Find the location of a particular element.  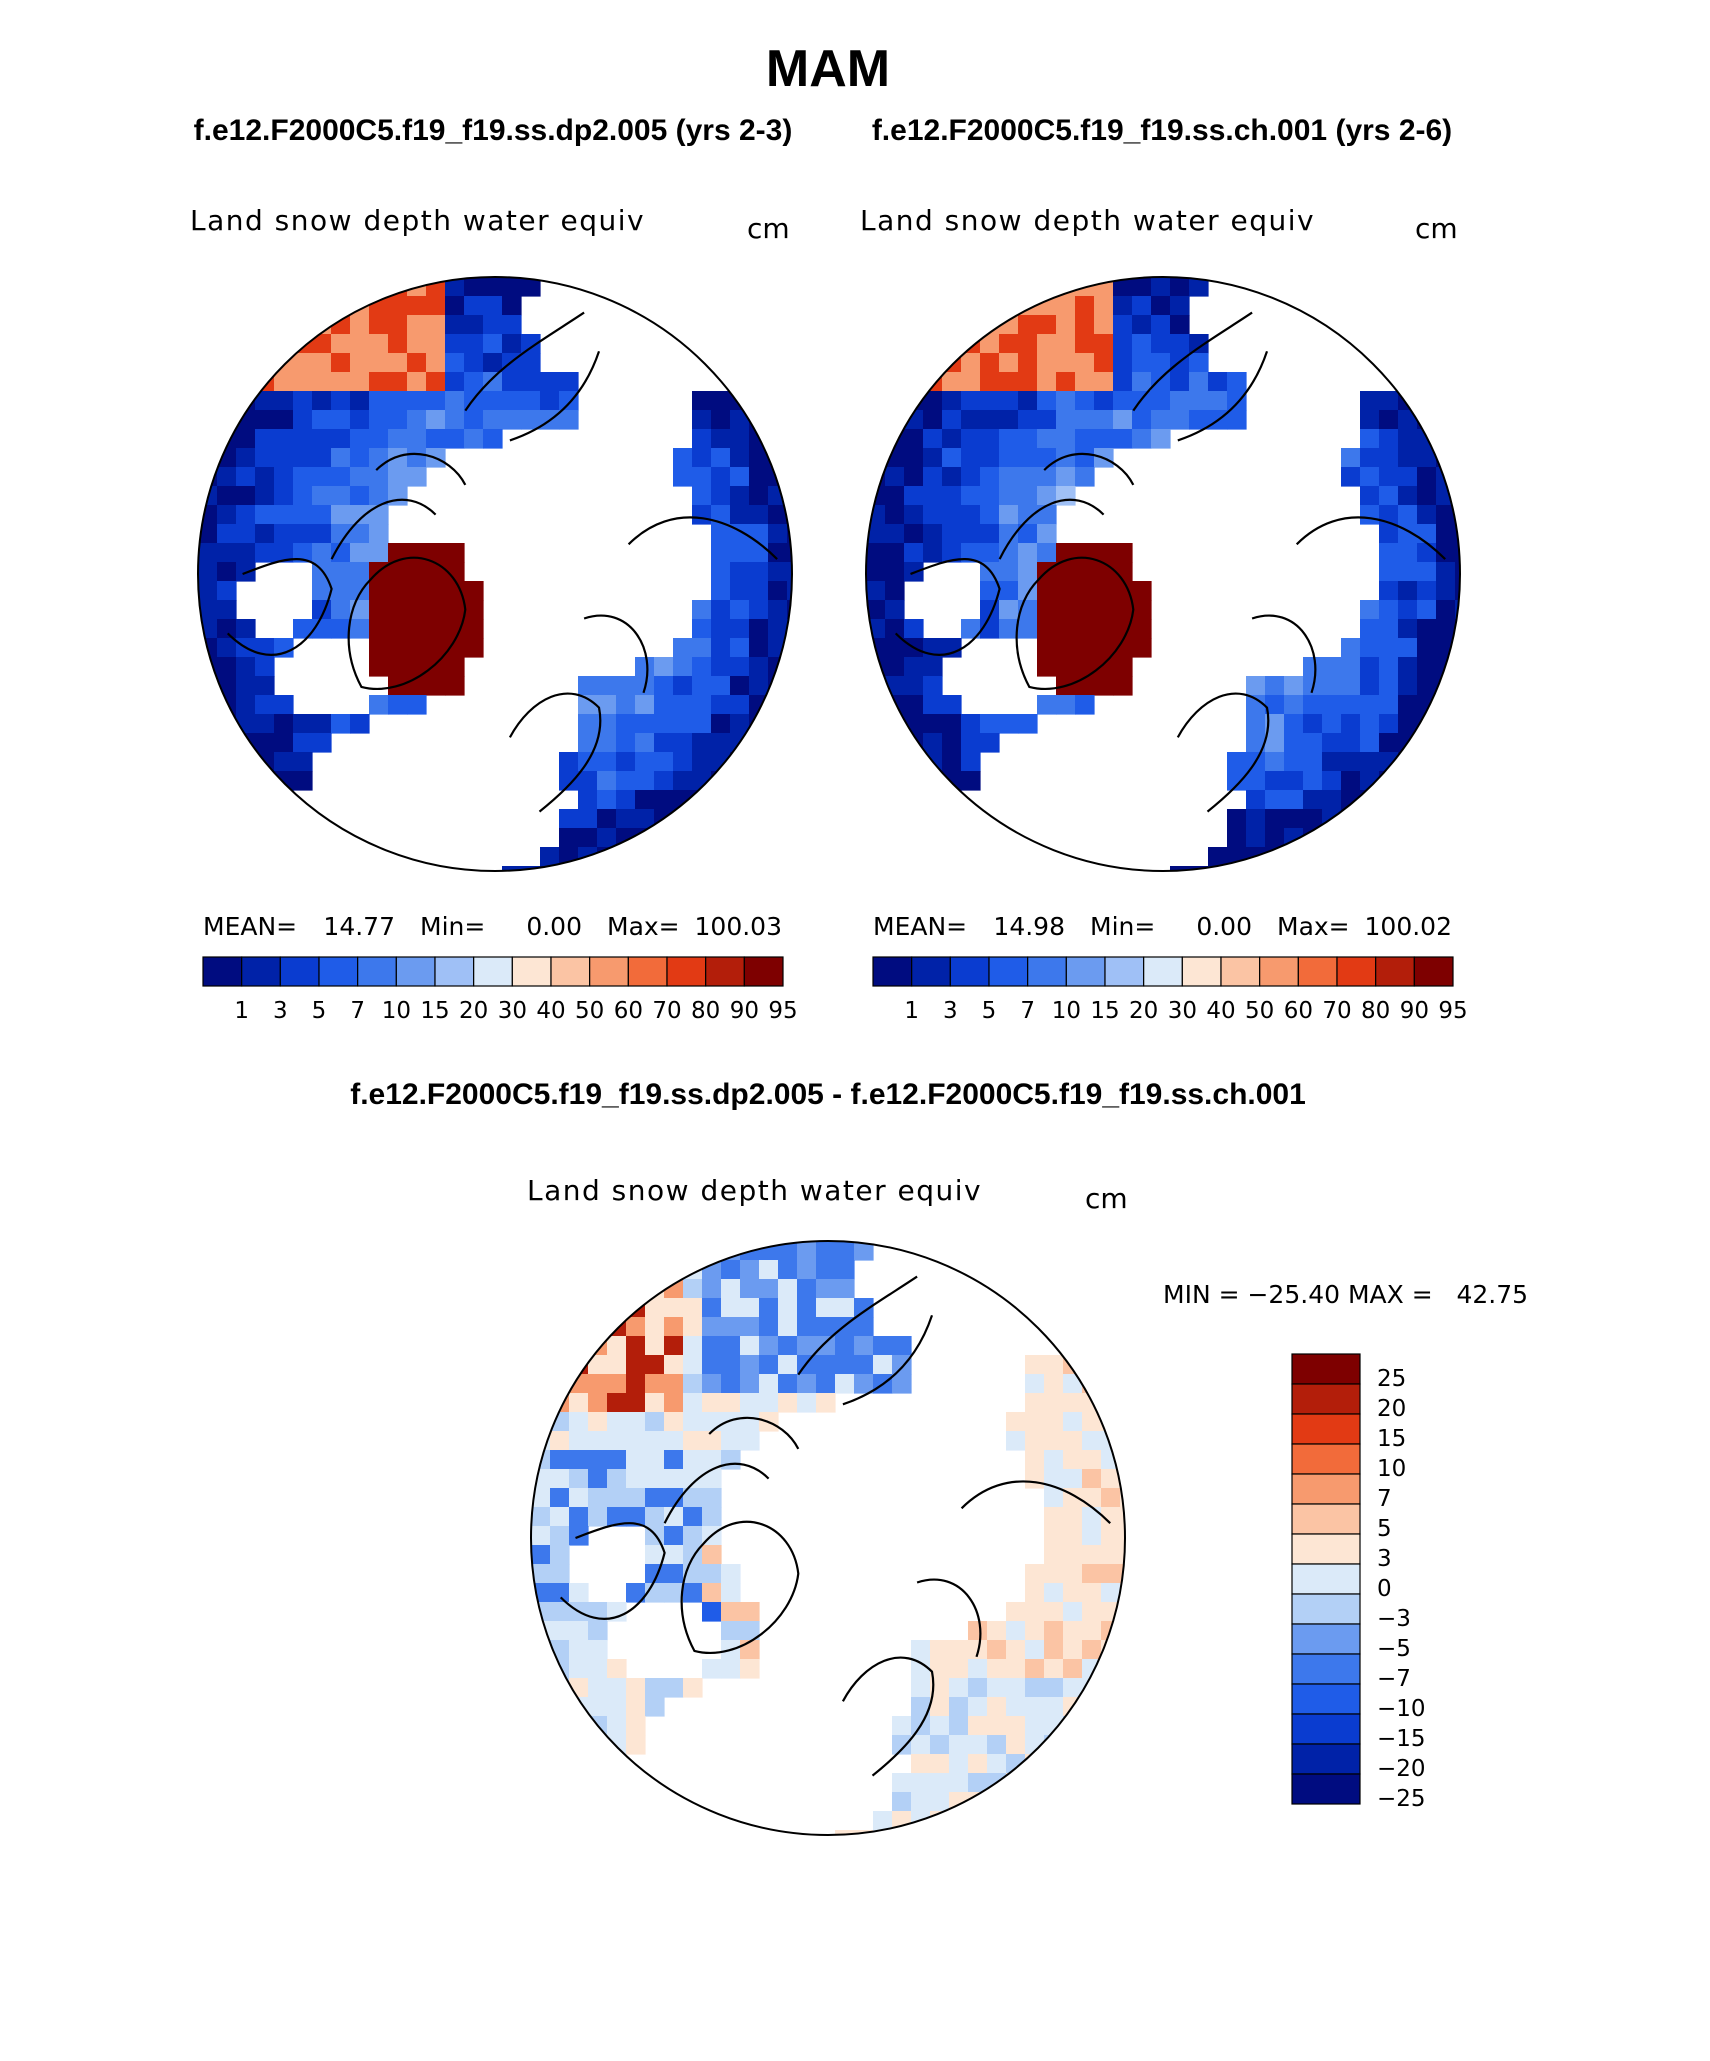

colorbar-tick-label: 3 is located at coordinates (280, 1011).